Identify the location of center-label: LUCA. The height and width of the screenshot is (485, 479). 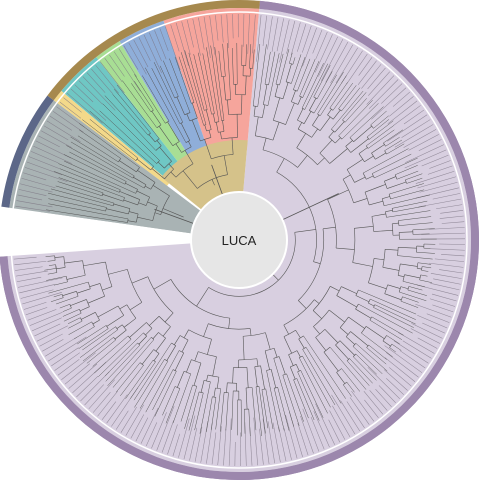
(239, 240).